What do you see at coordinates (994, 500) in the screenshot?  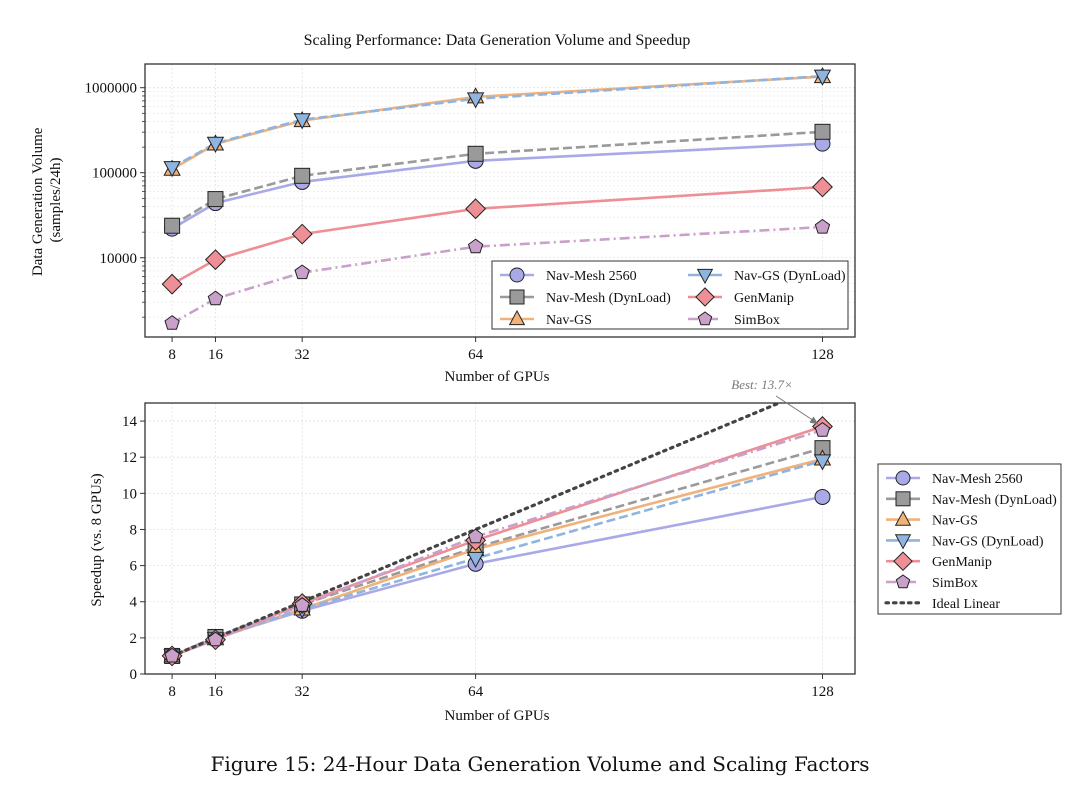 I see `legend-label: Nav-Mesh (DynLoad)` at bounding box center [994, 500].